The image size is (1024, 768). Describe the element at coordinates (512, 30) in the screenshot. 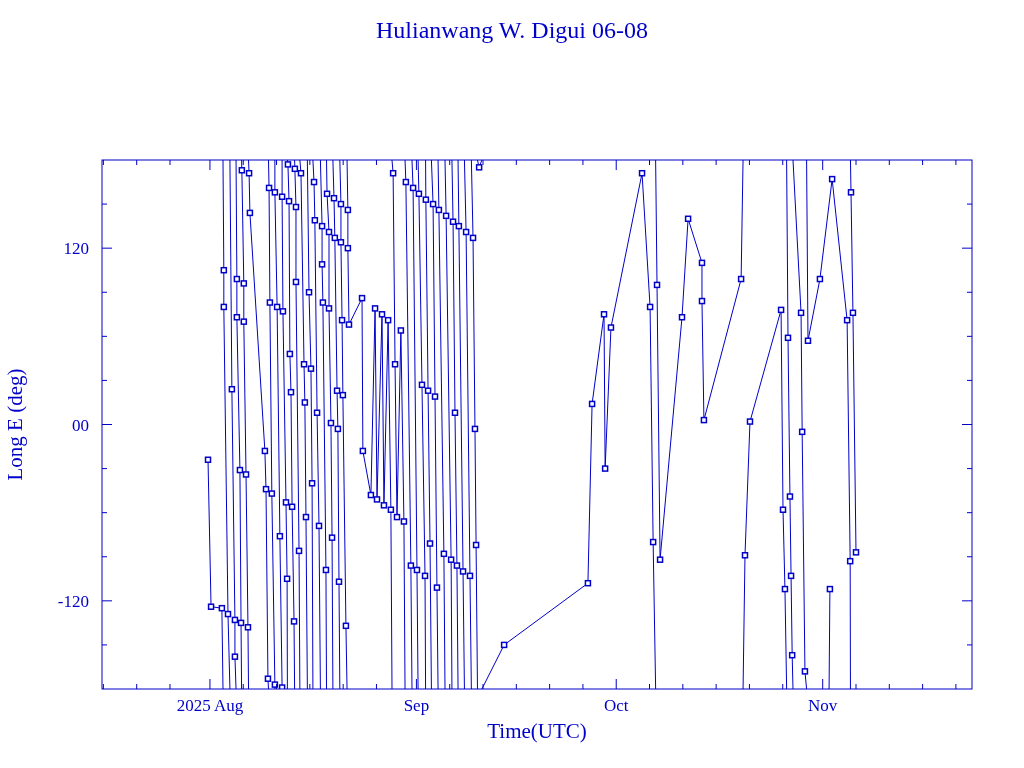

I see `chart-title: Hulianwang W. Digui 06-08` at that location.